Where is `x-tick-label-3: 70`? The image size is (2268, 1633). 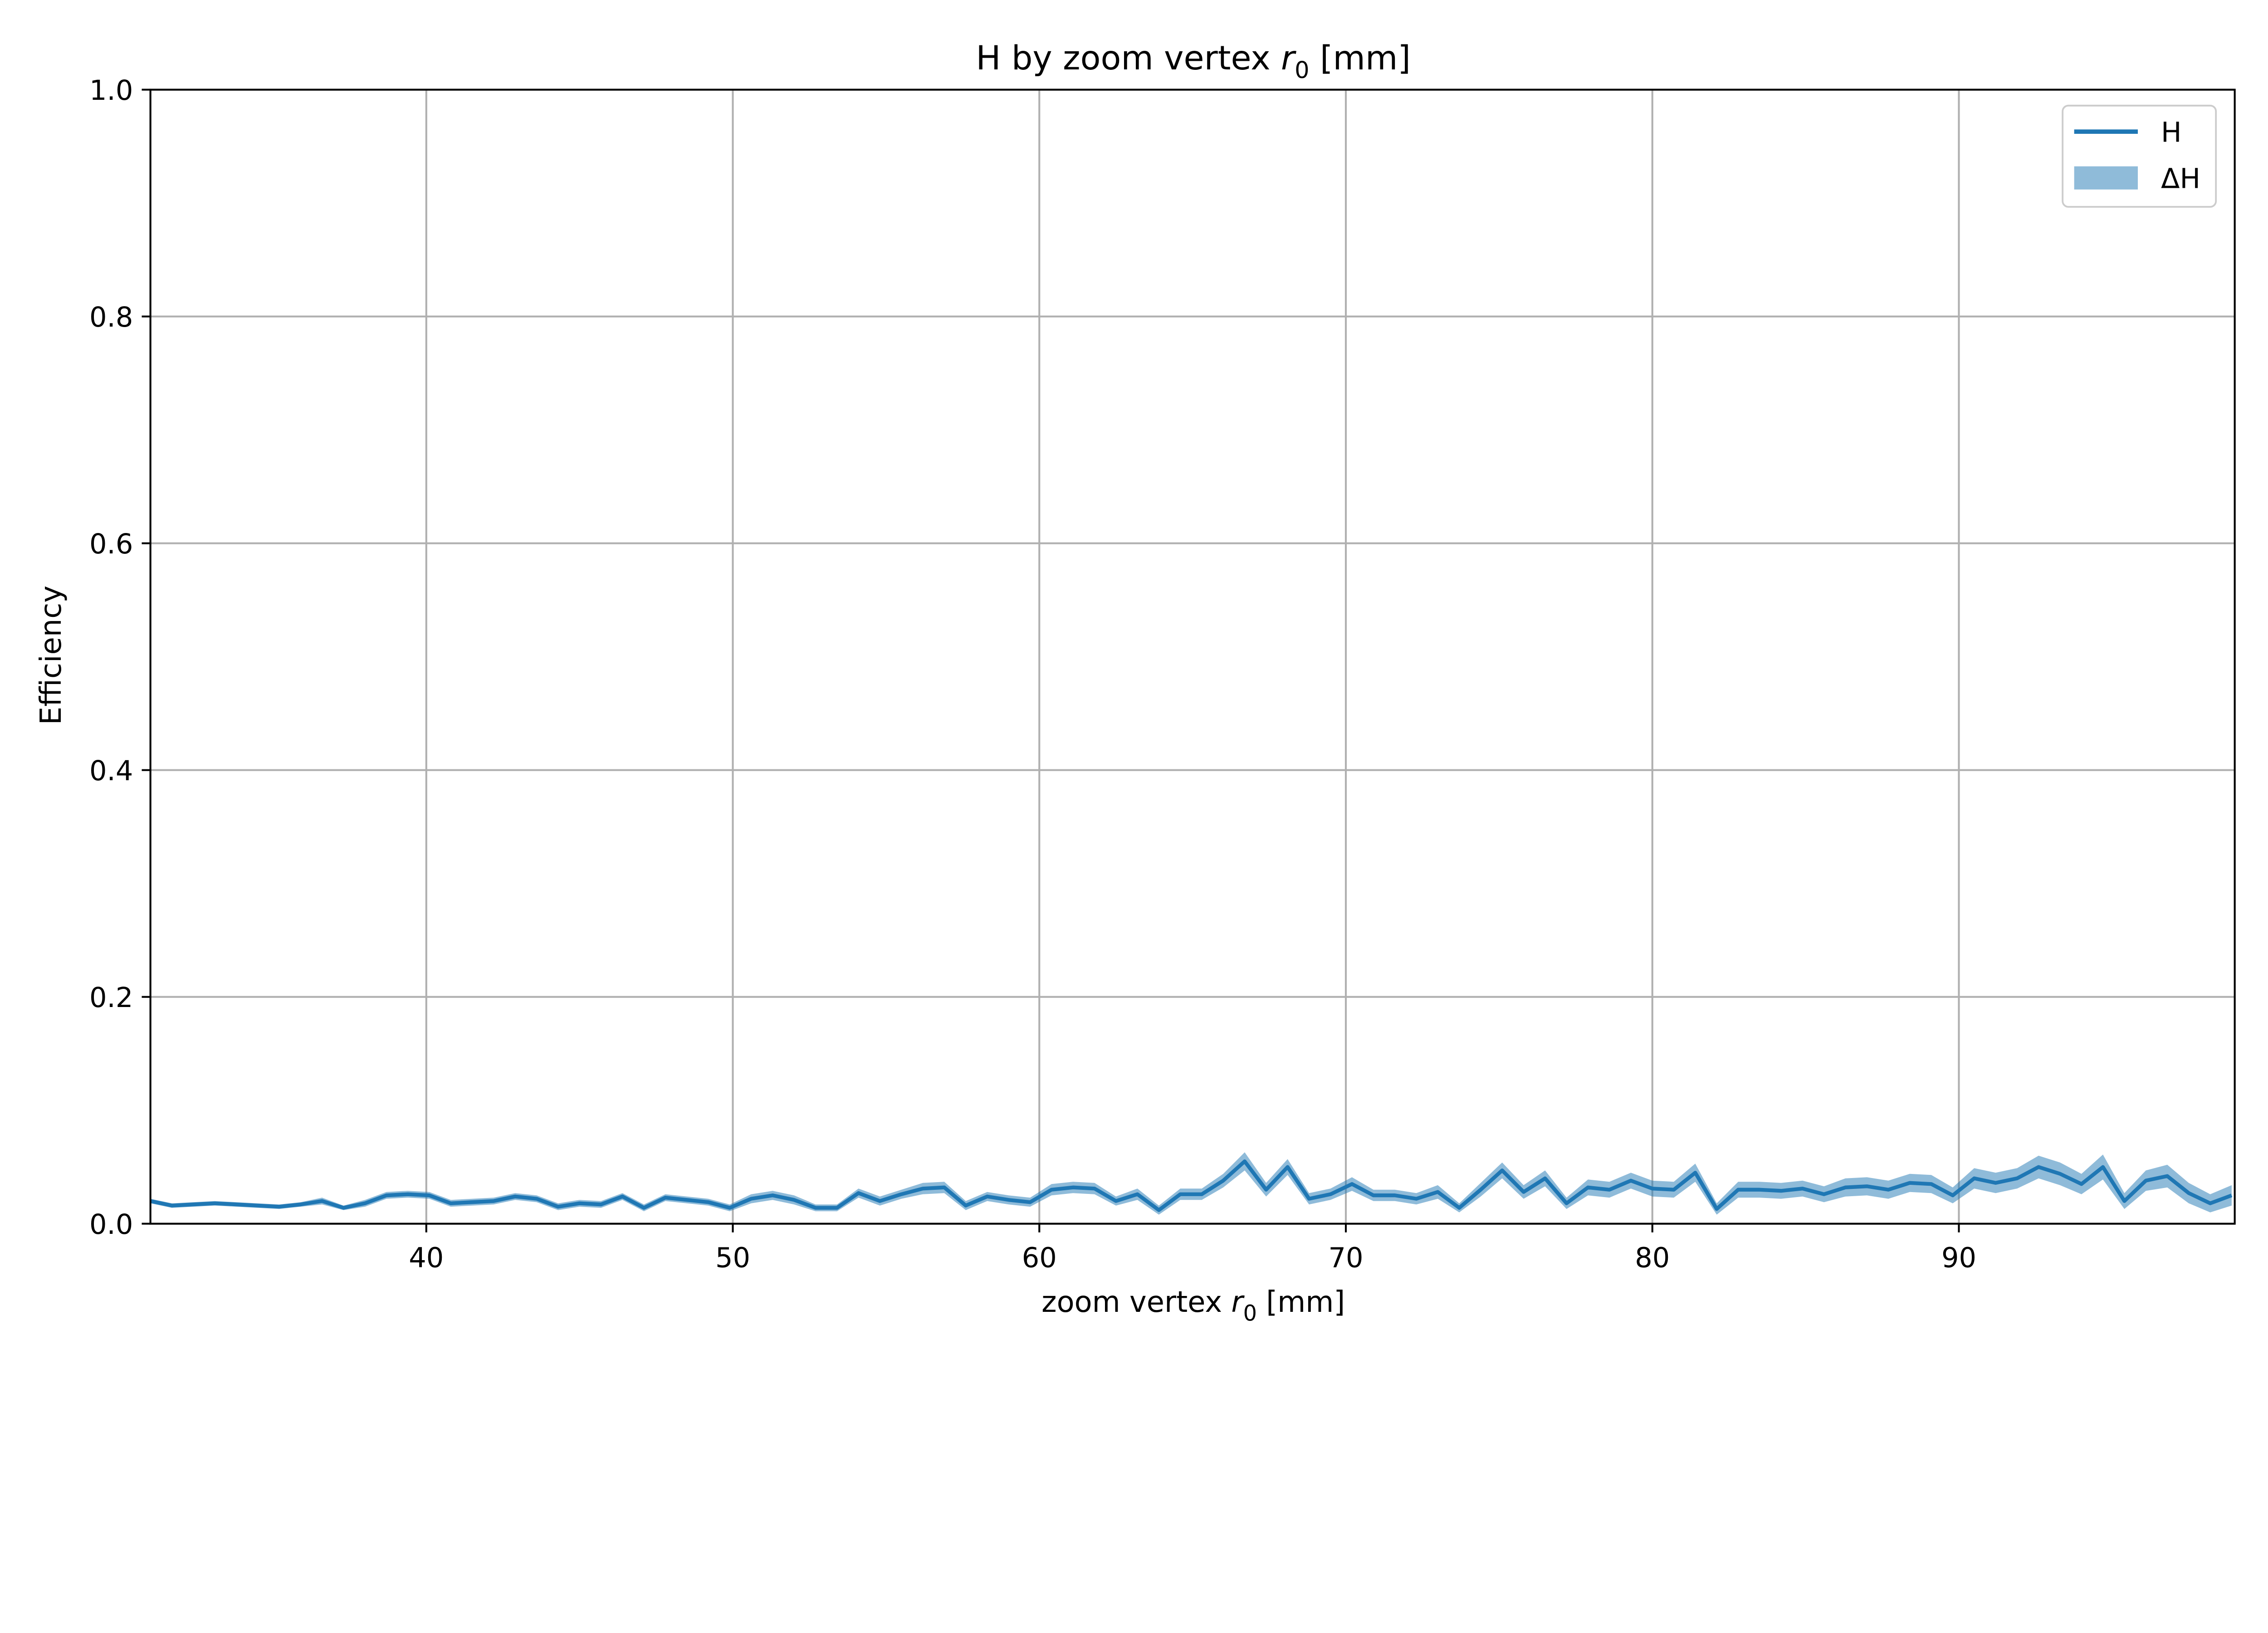
x-tick-label-3: 70 is located at coordinates (1345, 1258).